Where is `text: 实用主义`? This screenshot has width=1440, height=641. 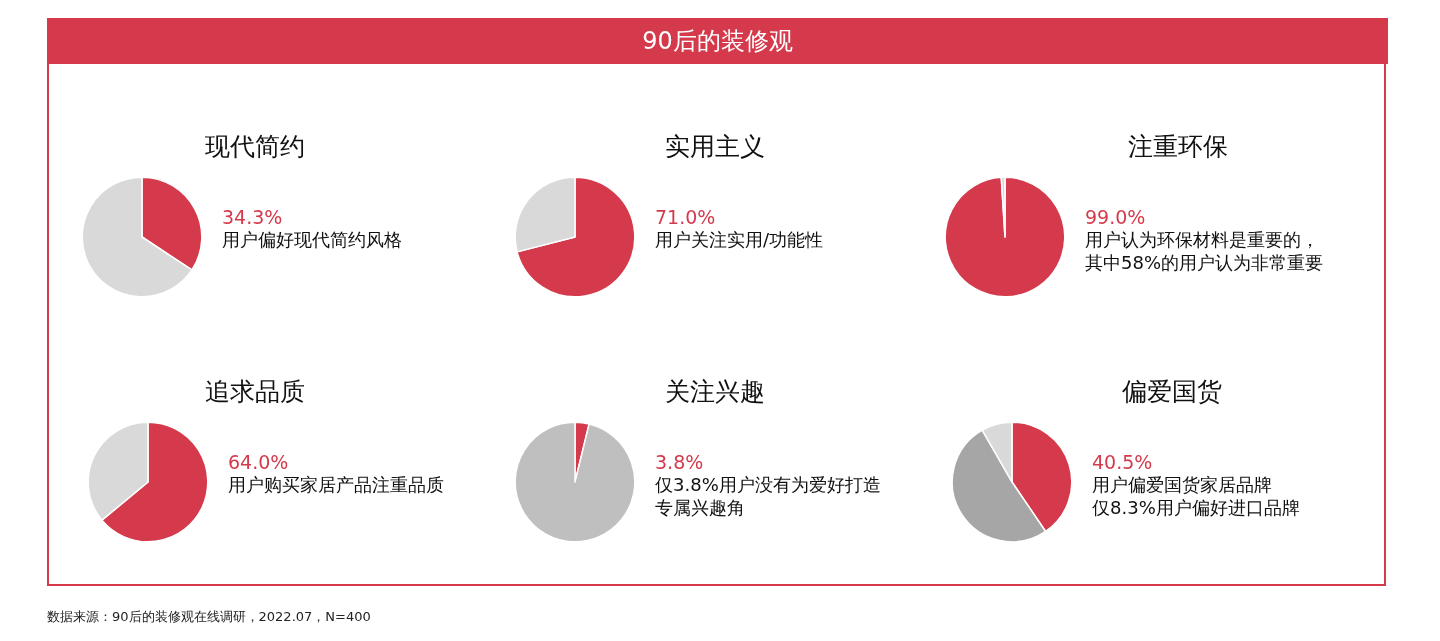
text: 实用主义 is located at coordinates (715, 147).